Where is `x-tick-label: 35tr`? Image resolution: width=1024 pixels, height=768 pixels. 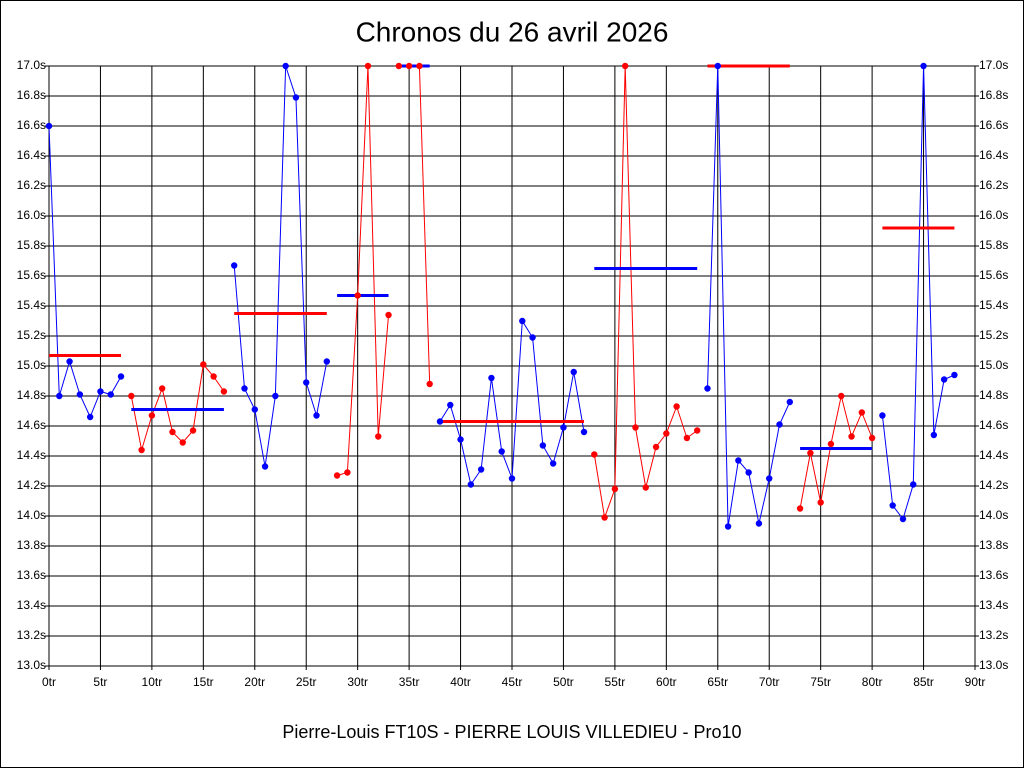
x-tick-label: 35tr is located at coordinates (409, 682).